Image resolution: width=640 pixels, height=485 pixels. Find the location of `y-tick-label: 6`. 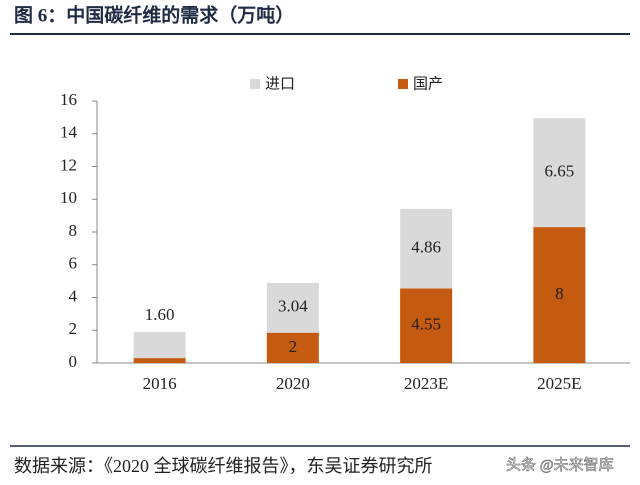

y-tick-label: 6 is located at coordinates (73, 263).